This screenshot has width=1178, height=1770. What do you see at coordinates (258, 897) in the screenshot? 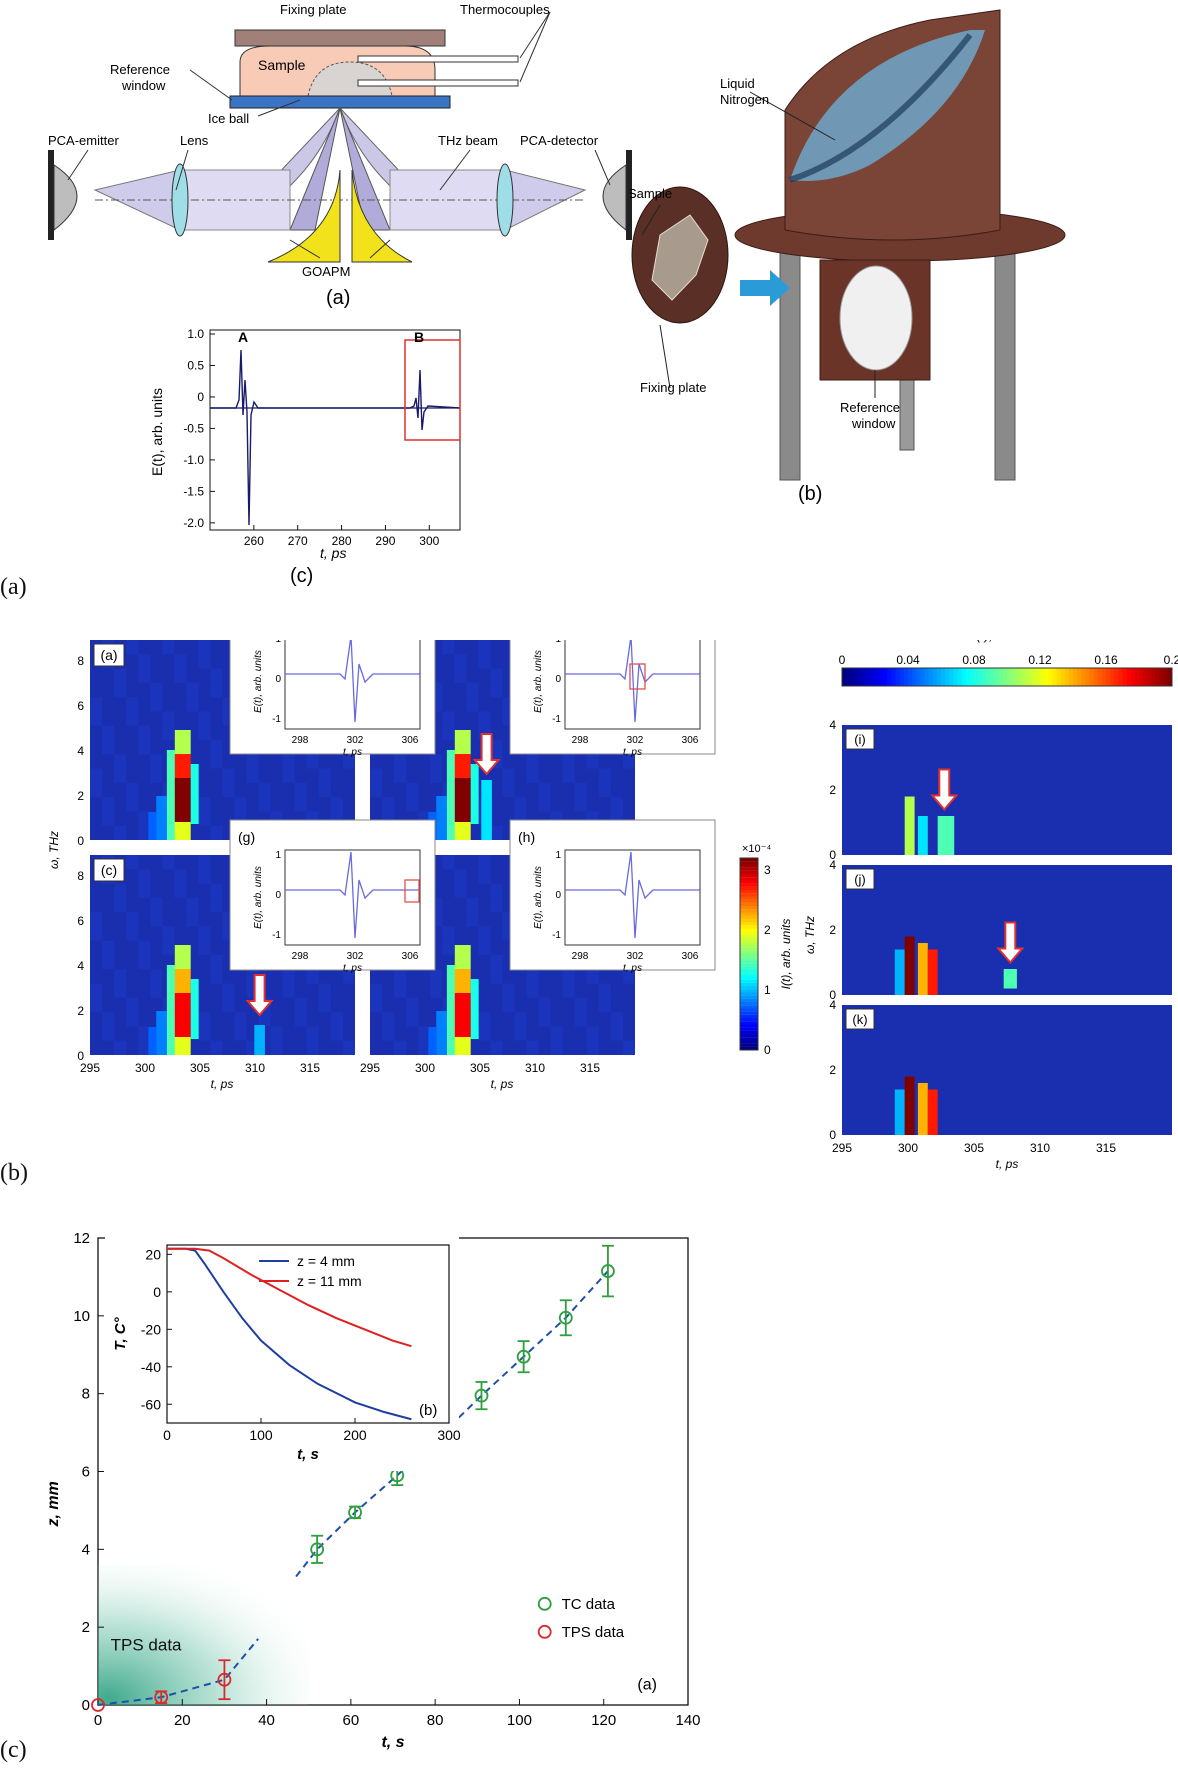
I see `inset-ylabel: E(t), arb. units` at bounding box center [258, 897].